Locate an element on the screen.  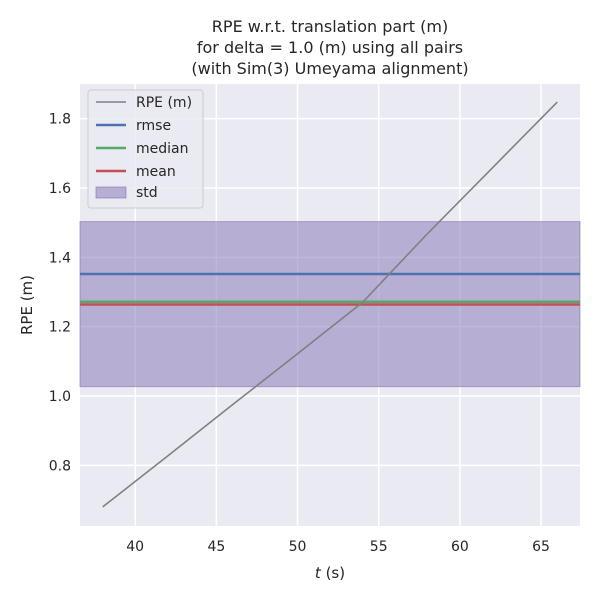
legend-label-rpe: RPE (m) is located at coordinates (164, 103).